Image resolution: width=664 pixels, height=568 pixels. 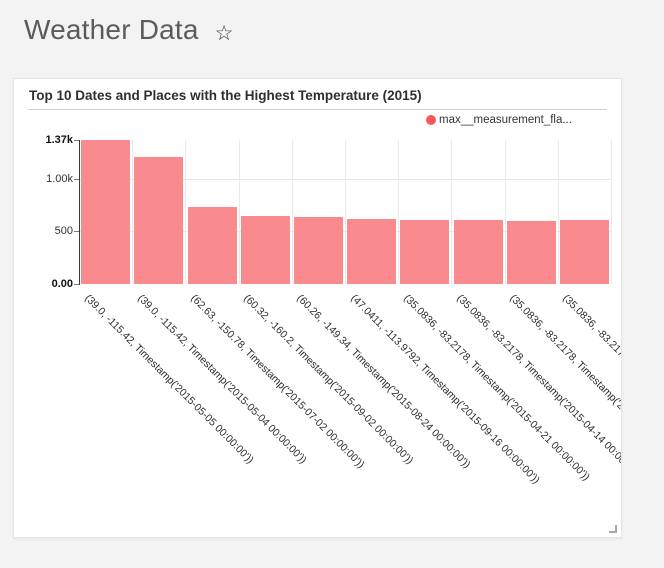 What do you see at coordinates (613, 529) in the screenshot?
I see `card-resize-handle-icon` at bounding box center [613, 529].